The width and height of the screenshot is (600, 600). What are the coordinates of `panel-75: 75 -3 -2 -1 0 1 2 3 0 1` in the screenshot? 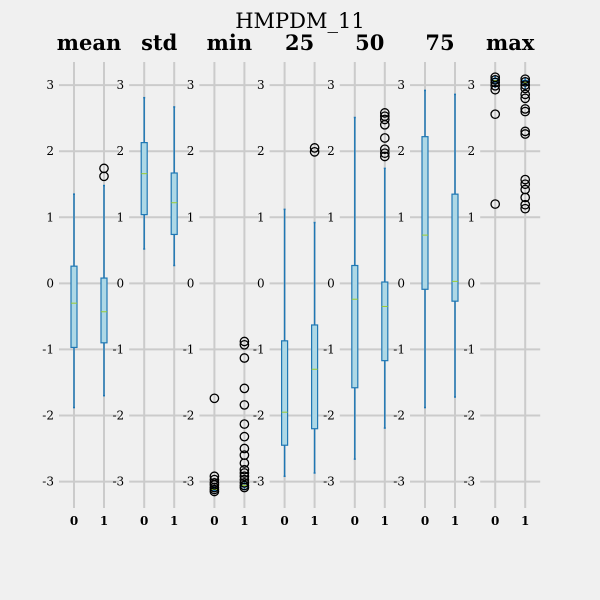 It's located at (431, 279).